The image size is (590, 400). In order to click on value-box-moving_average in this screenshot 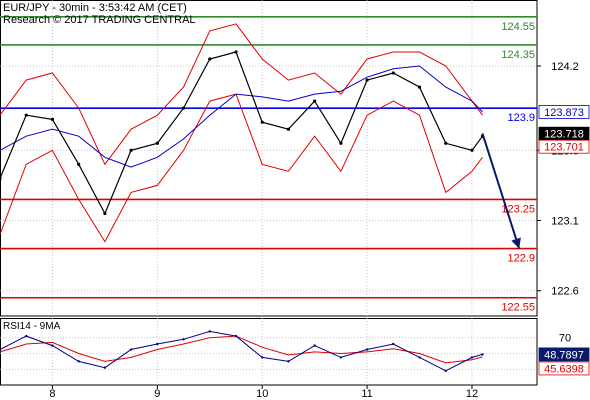, I will do `click(564, 112)`.